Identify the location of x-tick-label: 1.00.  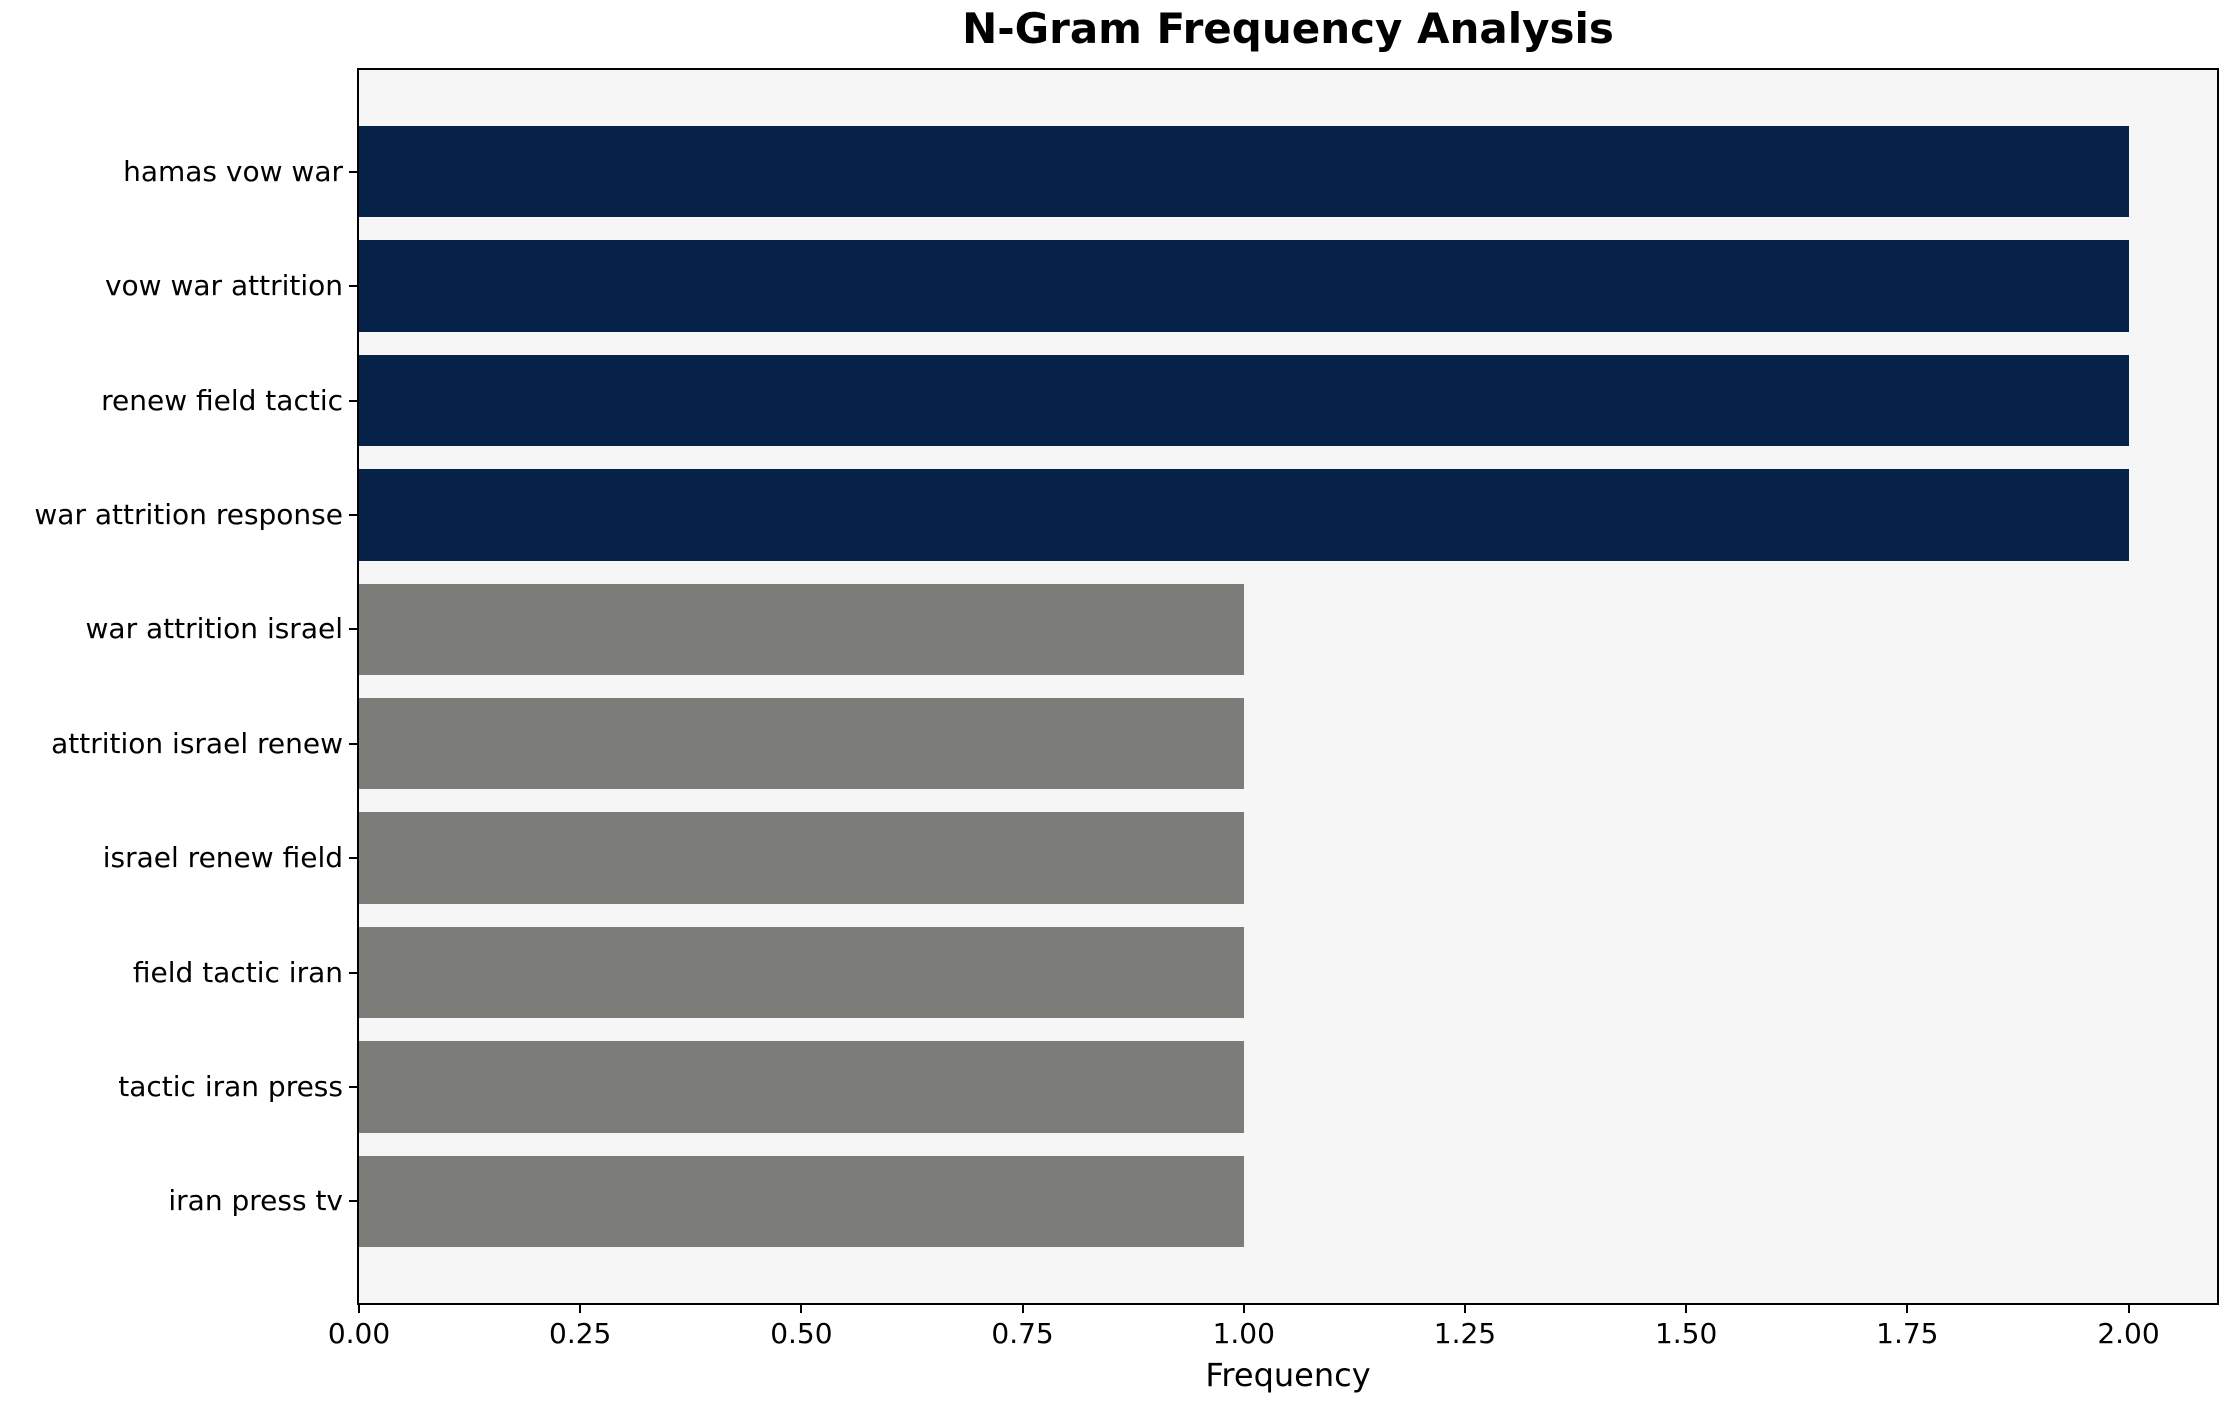
(1243, 1333).